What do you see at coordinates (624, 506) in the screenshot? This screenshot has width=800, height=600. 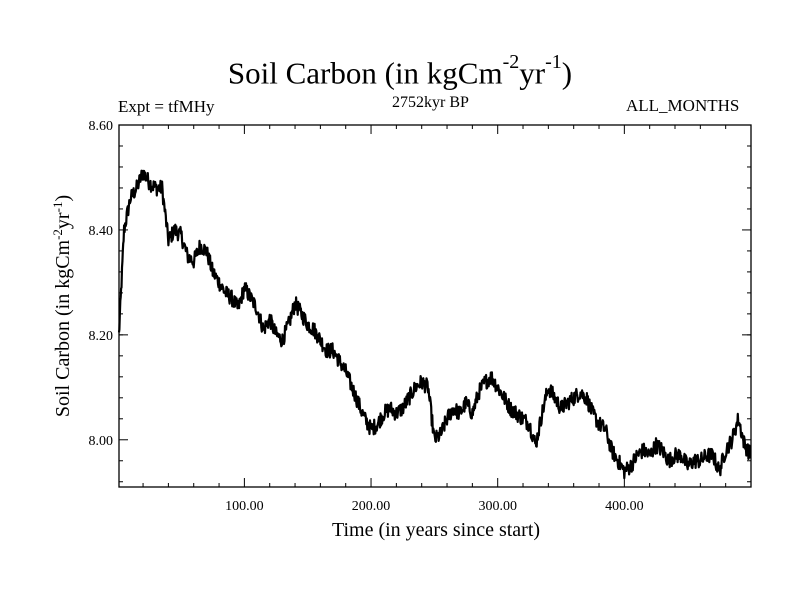 I see `x-tick-label: 400.00` at bounding box center [624, 506].